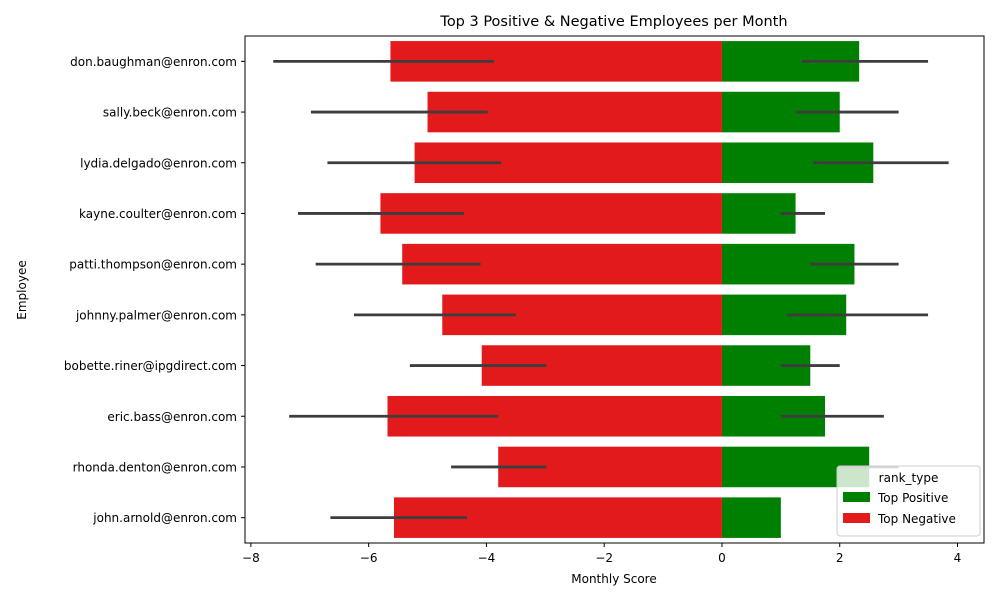  I want to click on x-tick-label: −2, so click(604, 558).